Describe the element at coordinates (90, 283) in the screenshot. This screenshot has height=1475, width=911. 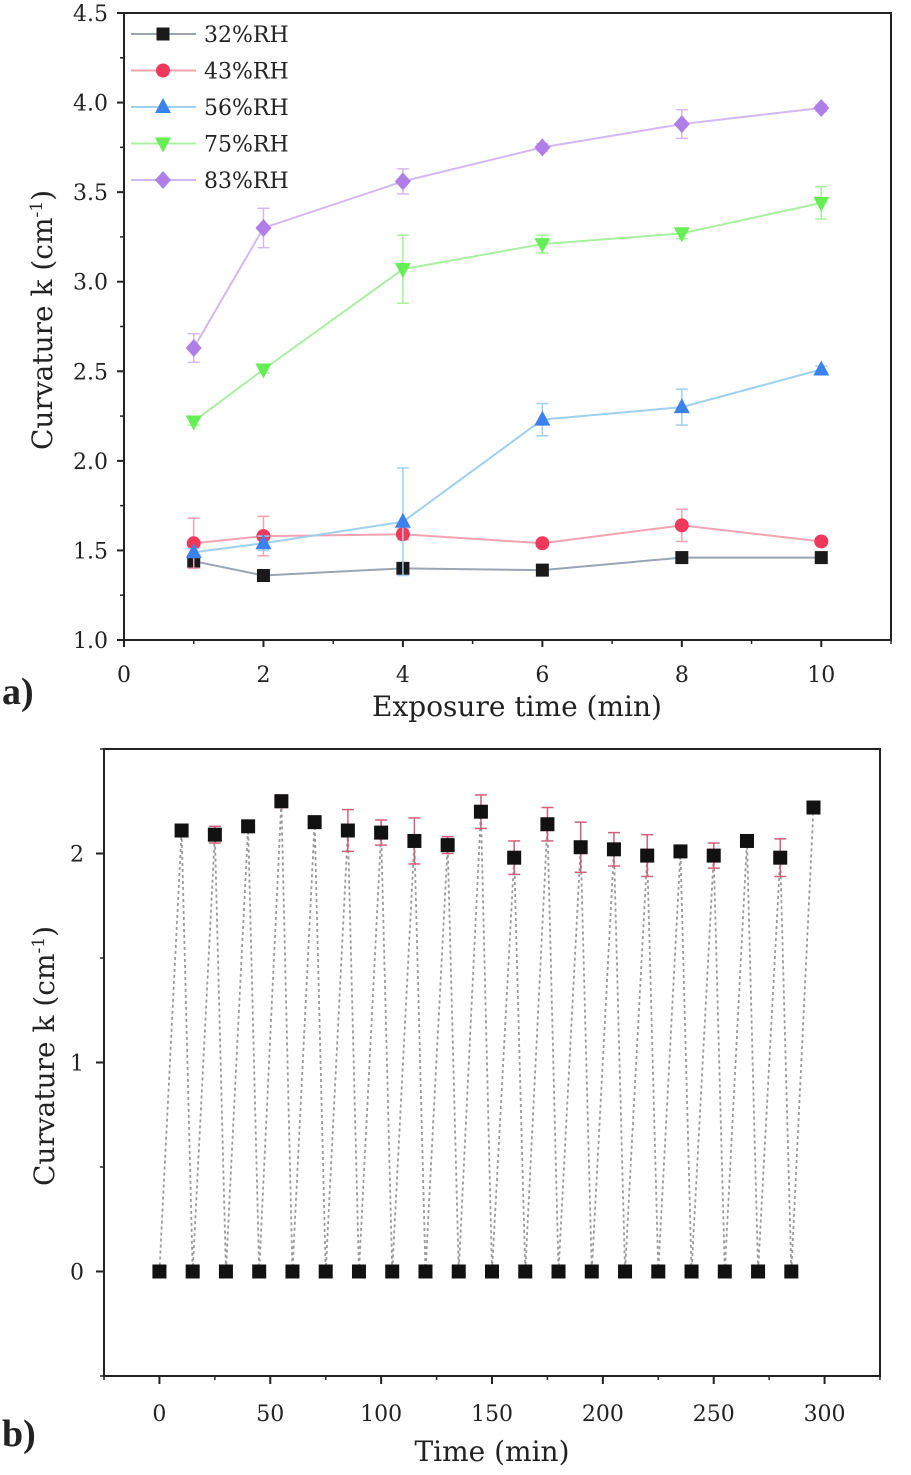
I see `panel-a-y-tick-label: 3.0` at that location.